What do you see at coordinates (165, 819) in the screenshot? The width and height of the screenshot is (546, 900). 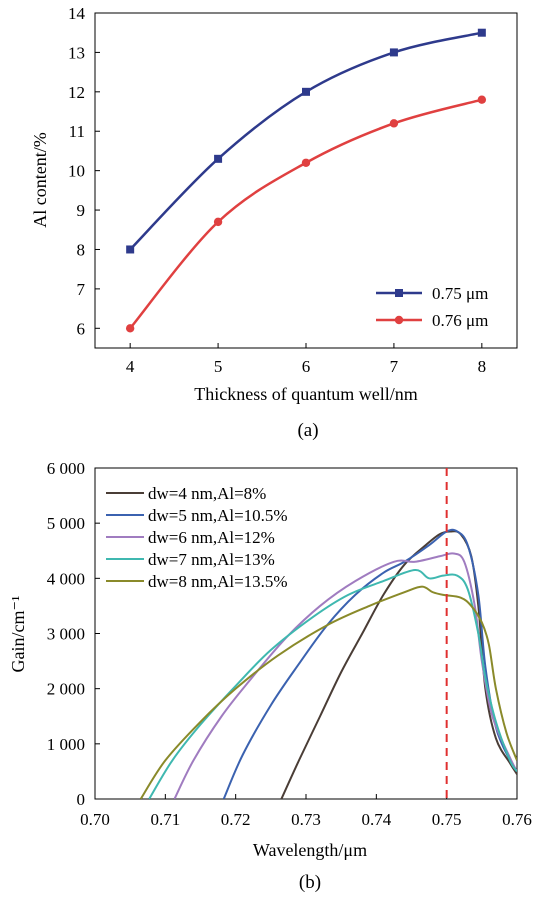 I see `chart-b-xtick-label: 0.71` at bounding box center [165, 819].